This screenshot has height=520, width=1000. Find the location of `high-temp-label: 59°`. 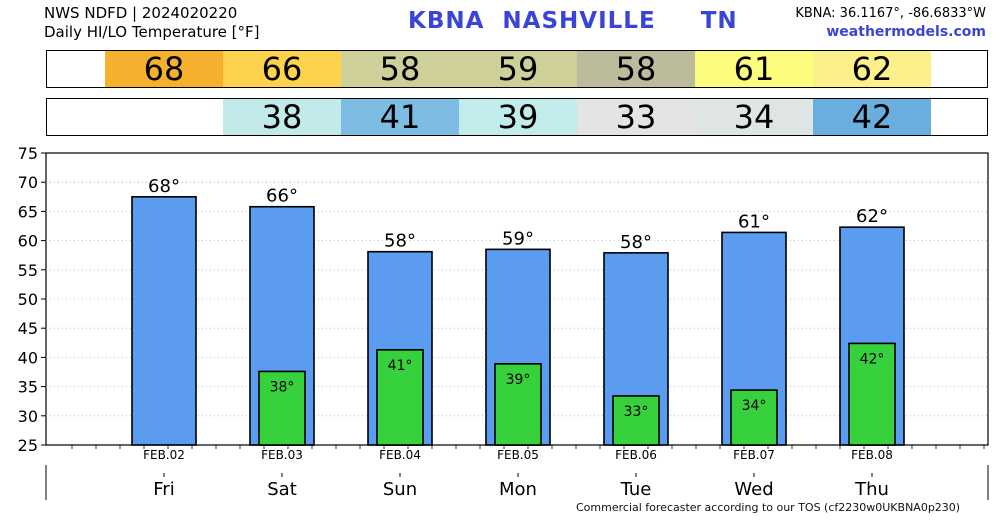

high-temp-label: 59° is located at coordinates (518, 238).